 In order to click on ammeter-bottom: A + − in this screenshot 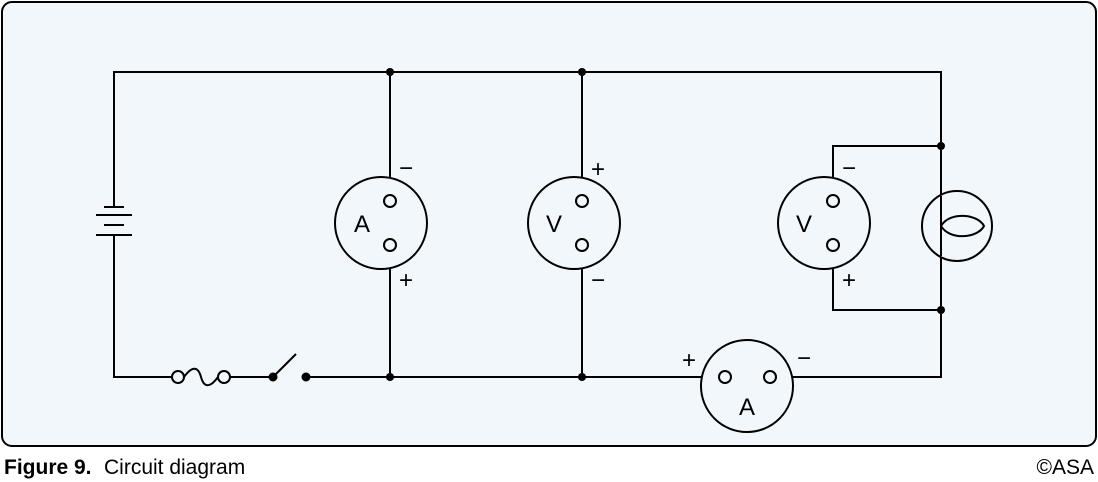, I will do `click(746, 386)`.